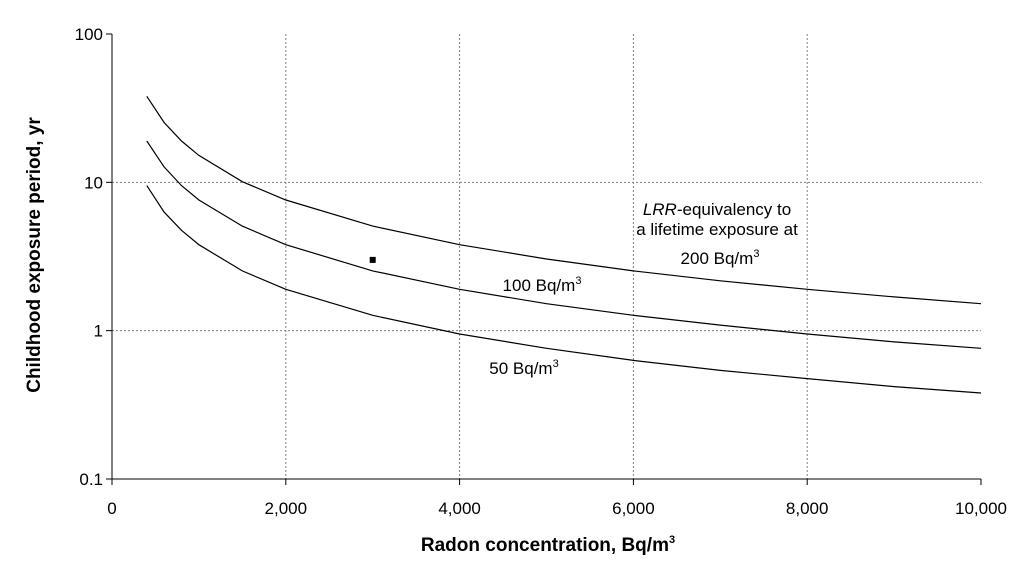  Describe the element at coordinates (372, 259) in the screenshot. I see `data-point-marker` at that location.